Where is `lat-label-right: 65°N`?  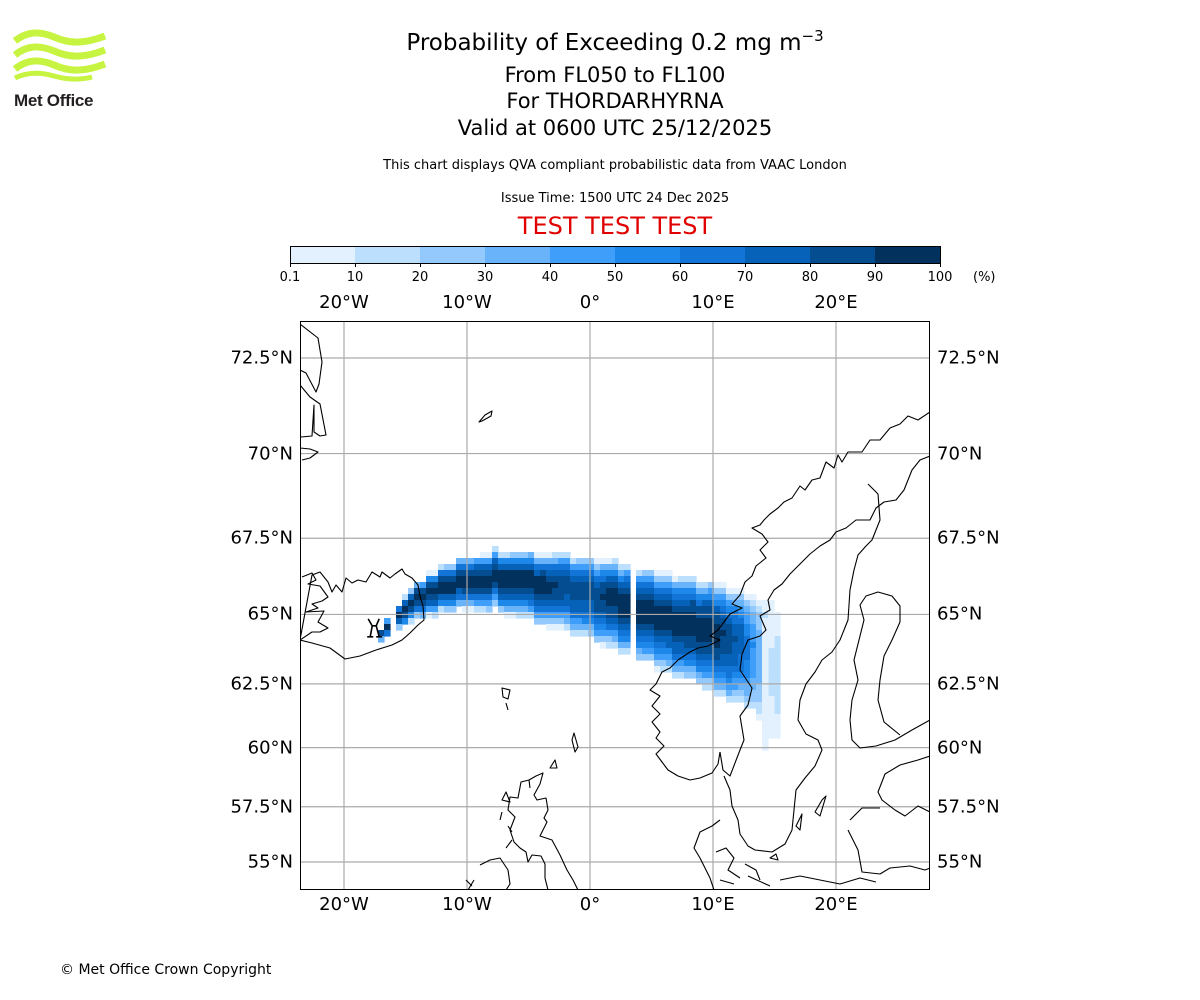 lat-label-right: 65°N is located at coordinates (960, 614).